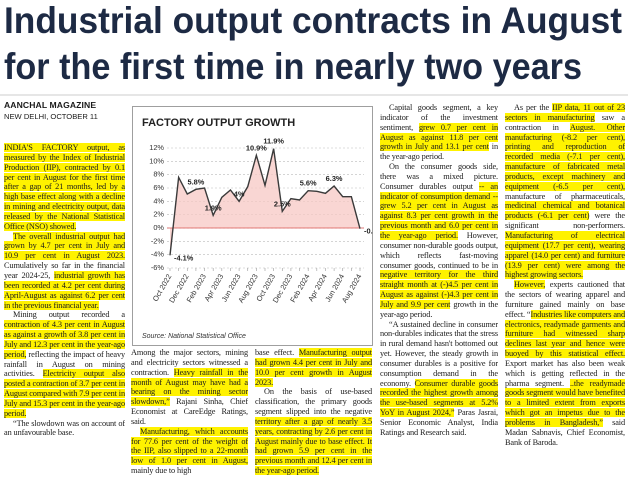  Describe the element at coordinates (313, 20) in the screenshot. I see `headline-line: Industrial output contracts in August` at that location.